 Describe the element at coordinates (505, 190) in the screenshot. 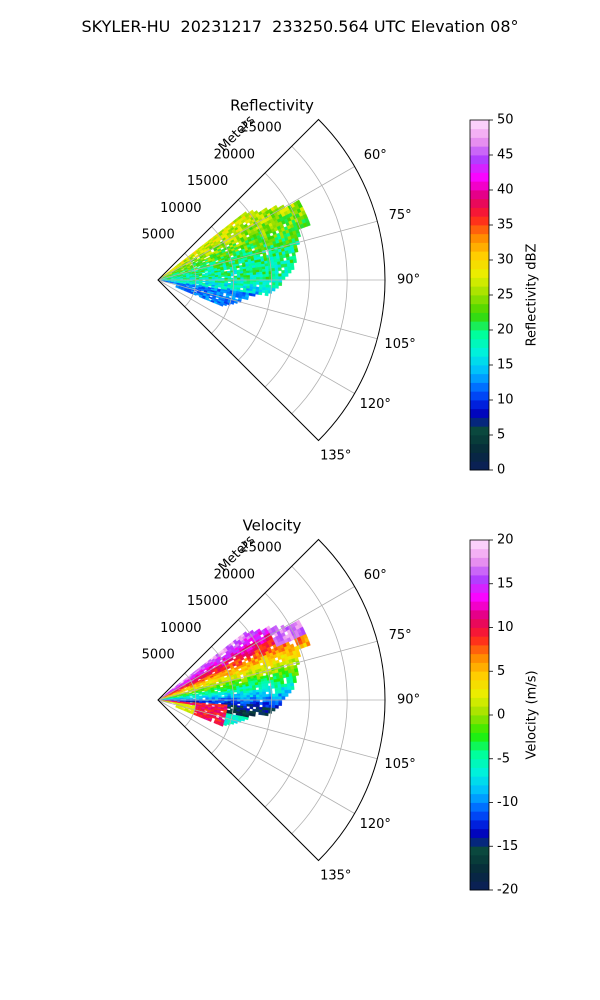

I see `colorbar-tick-label: 40` at that location.